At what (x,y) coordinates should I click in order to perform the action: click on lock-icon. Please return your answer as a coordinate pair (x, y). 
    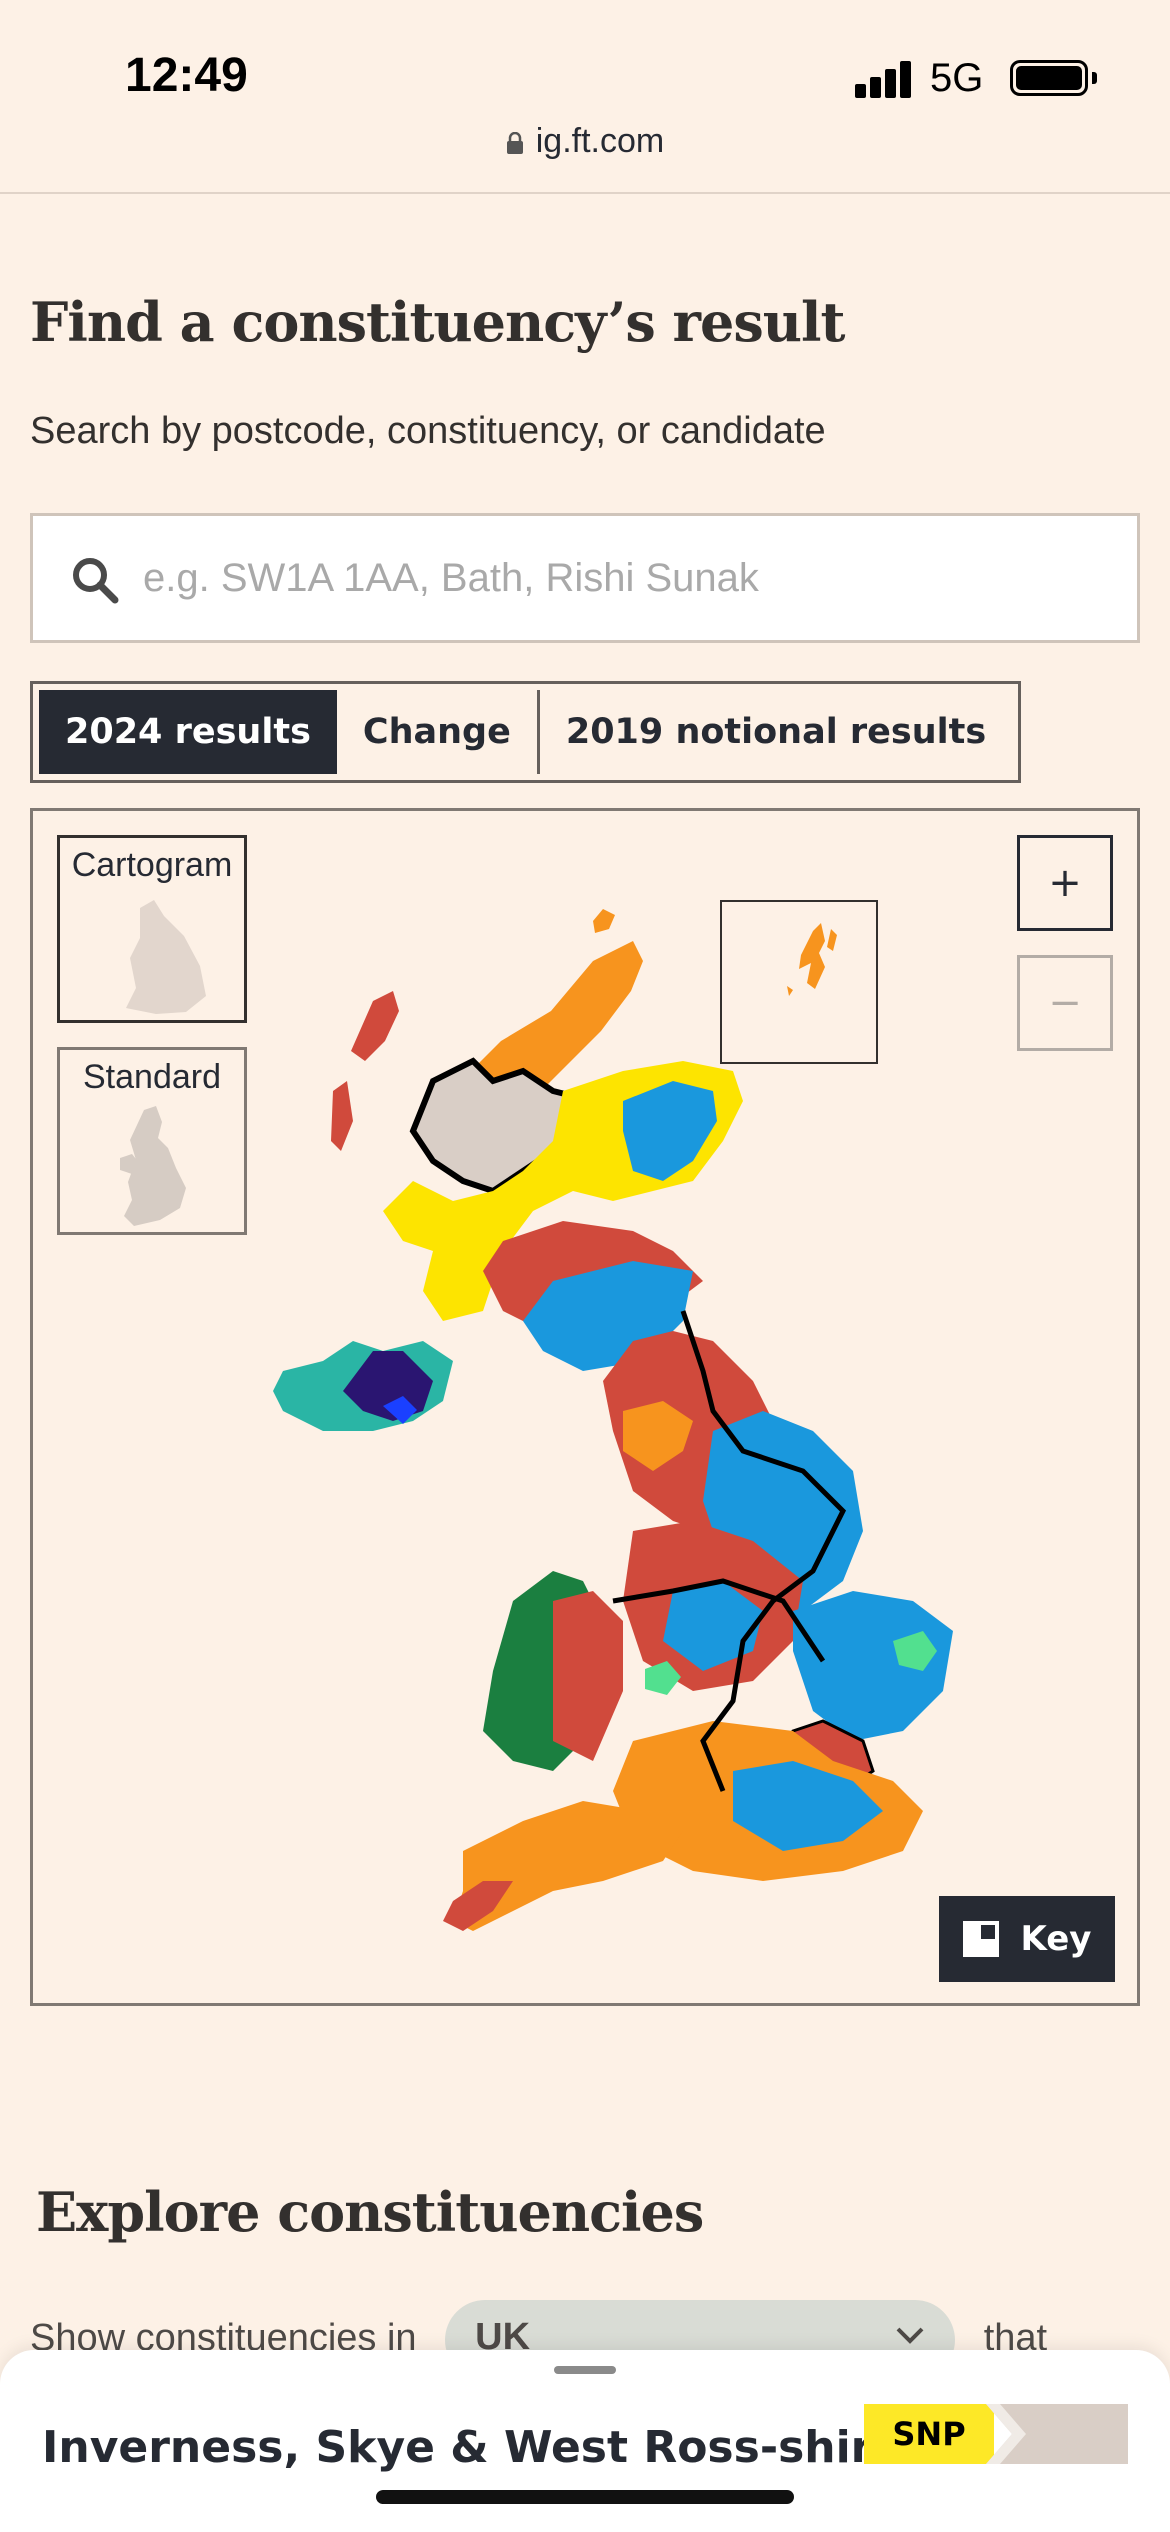
    Looking at the image, I should click on (514, 143).